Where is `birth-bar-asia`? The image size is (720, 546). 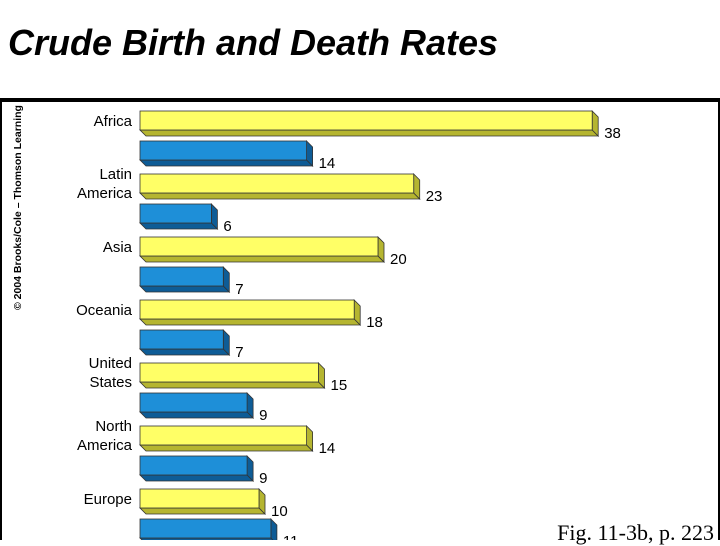
birth-bar-asia is located at coordinates (259, 246).